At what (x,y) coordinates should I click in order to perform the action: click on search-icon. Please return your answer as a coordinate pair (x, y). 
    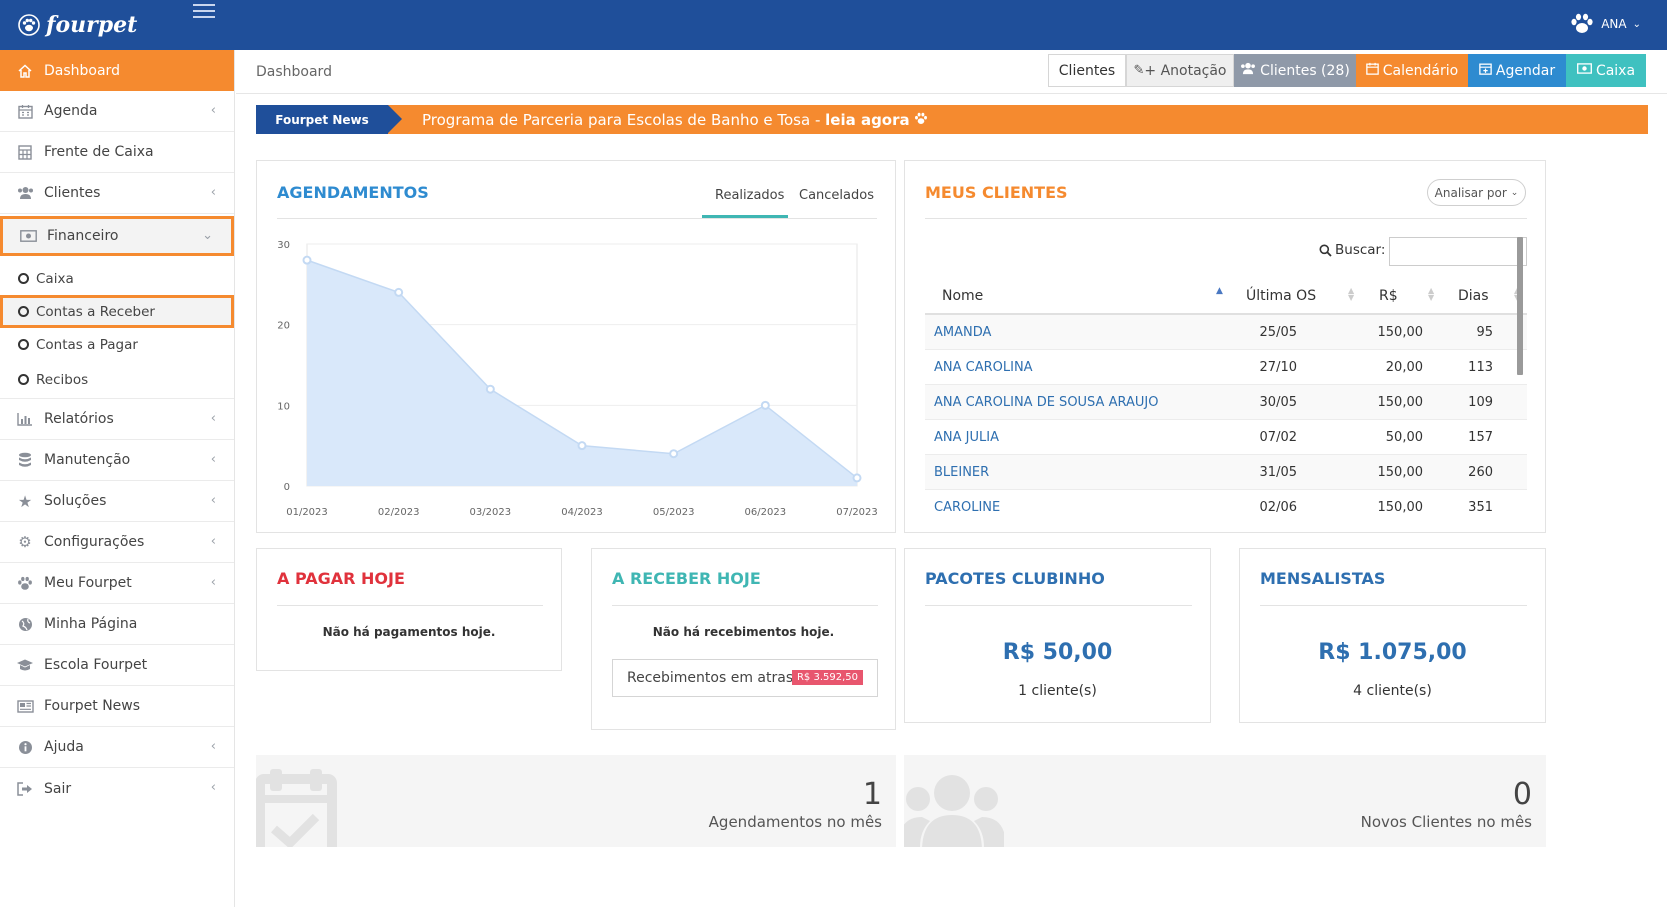
    Looking at the image, I should click on (1325, 250).